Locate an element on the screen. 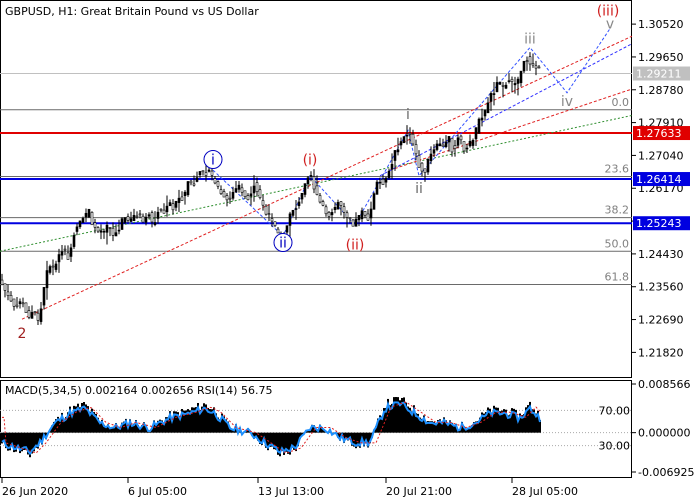  fib-level-label: 38.2 is located at coordinates (617, 210).